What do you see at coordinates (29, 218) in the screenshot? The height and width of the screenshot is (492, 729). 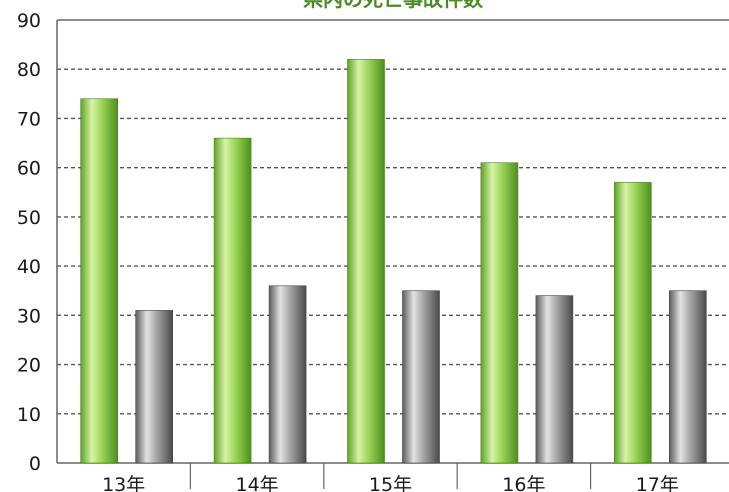 I see `y-tick-label: 50` at bounding box center [29, 218].